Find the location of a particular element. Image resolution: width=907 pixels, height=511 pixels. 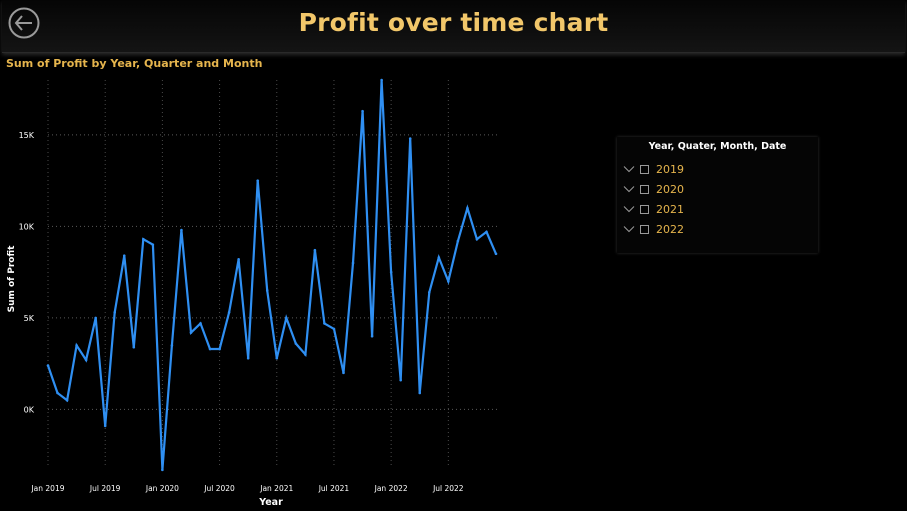

slicer-item-label: 2022 is located at coordinates (670, 229).